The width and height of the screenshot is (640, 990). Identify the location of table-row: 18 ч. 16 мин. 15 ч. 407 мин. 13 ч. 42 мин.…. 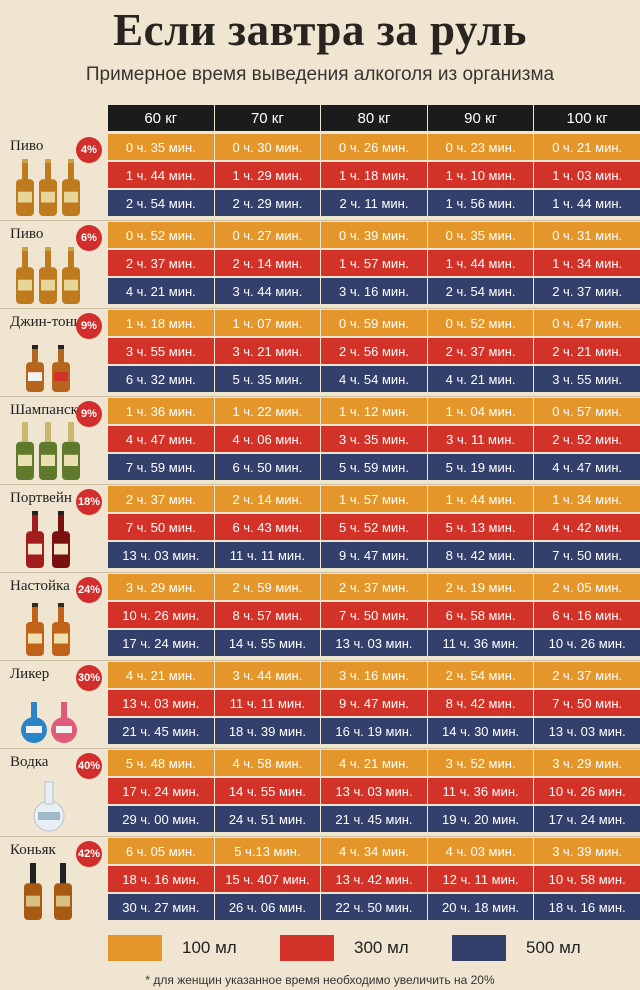
(374, 879).